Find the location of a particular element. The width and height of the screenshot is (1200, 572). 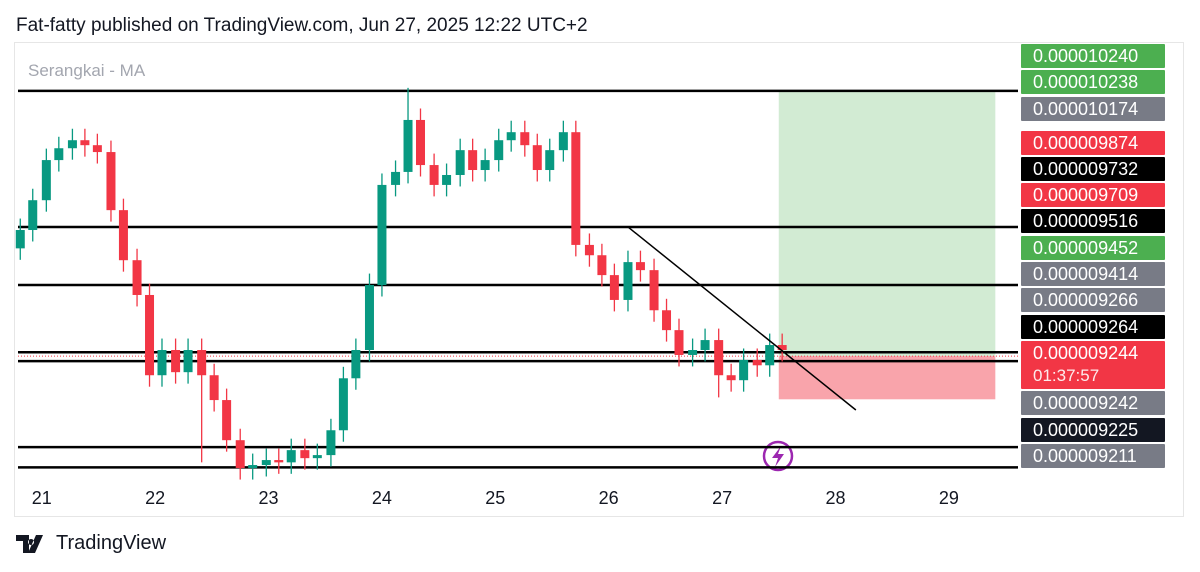

price-label-text: 0.000009452 is located at coordinates (1086, 247).